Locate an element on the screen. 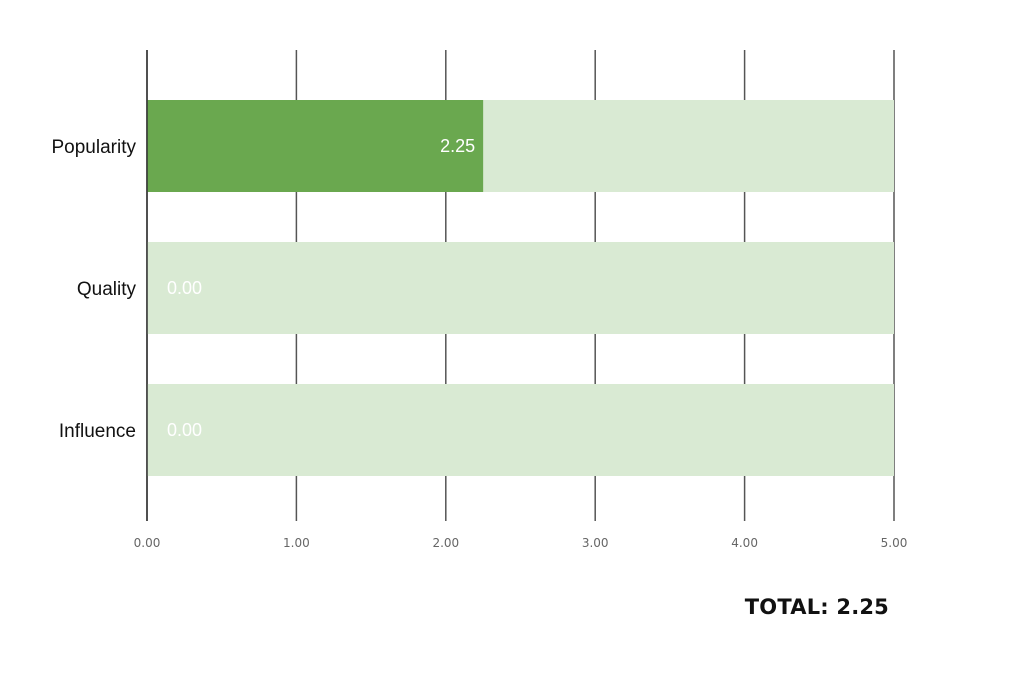  category-label: Popularity is located at coordinates (94, 147).